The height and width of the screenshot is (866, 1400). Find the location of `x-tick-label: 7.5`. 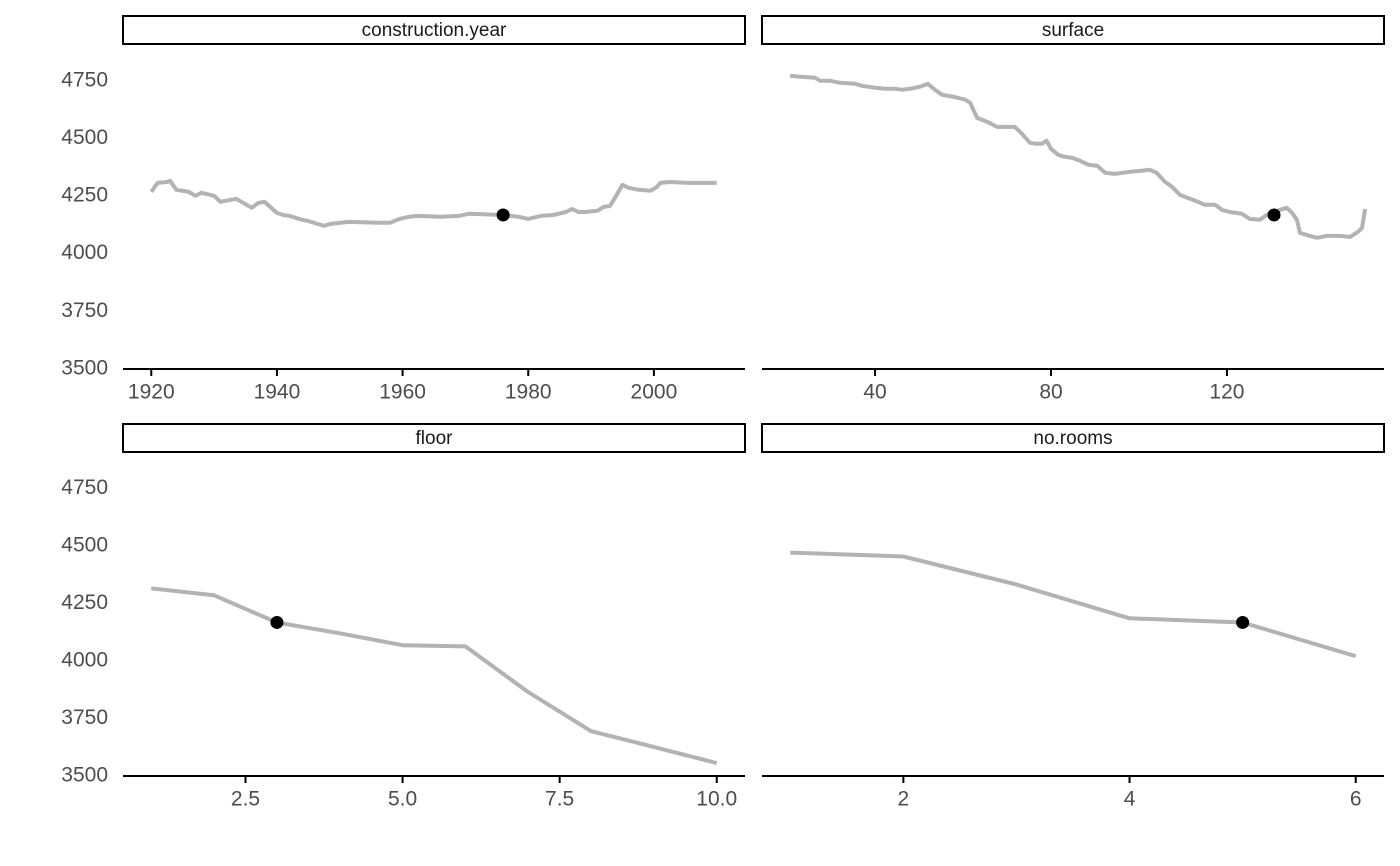

x-tick-label: 7.5 is located at coordinates (559, 799).